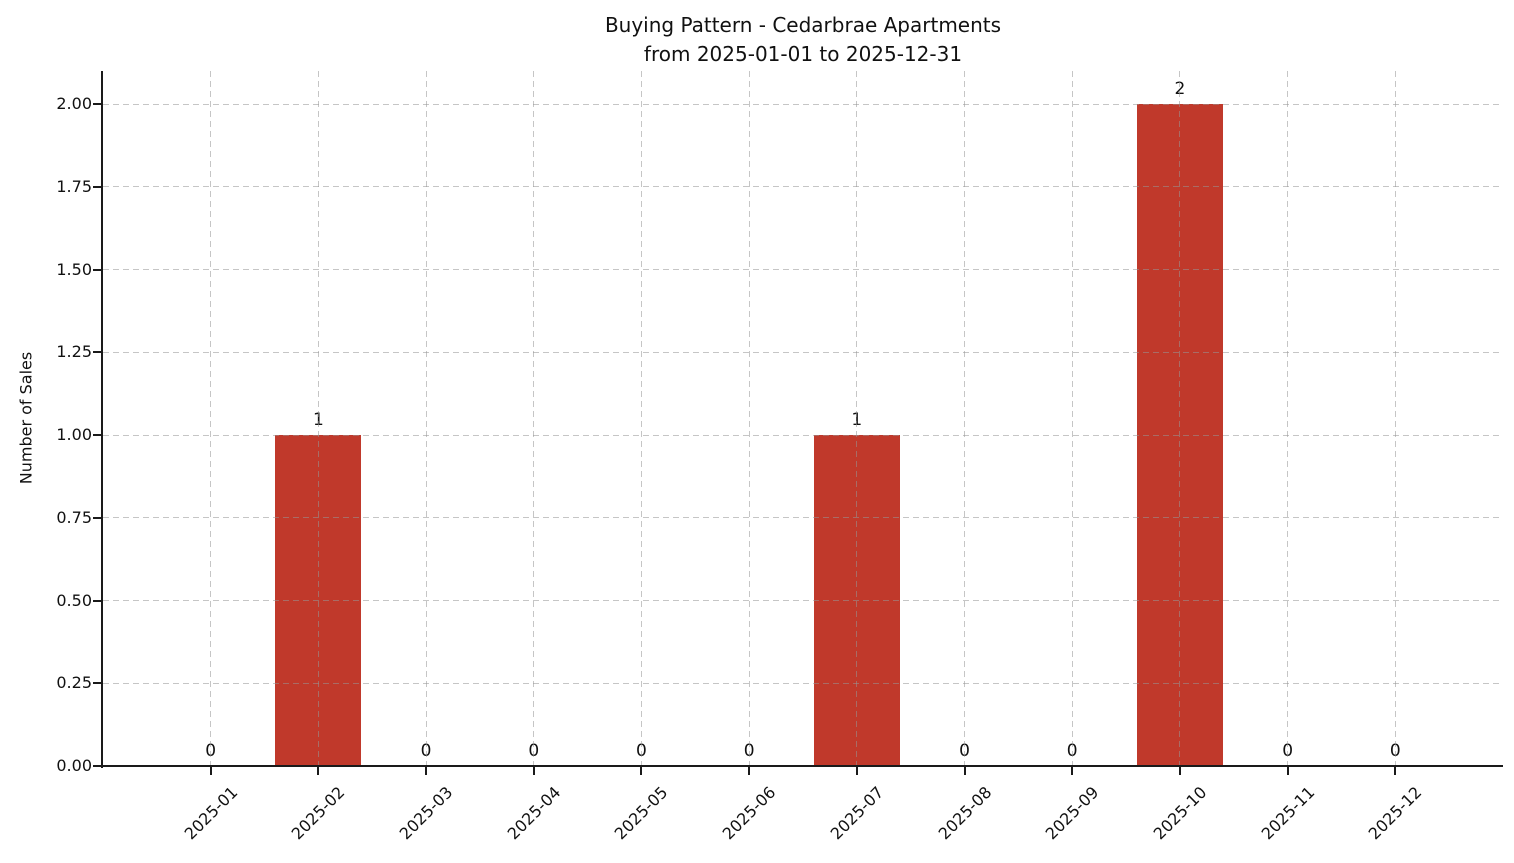 This screenshot has width=1514, height=863. I want to click on x-tick-label: 2025-10, so click(1180, 813).